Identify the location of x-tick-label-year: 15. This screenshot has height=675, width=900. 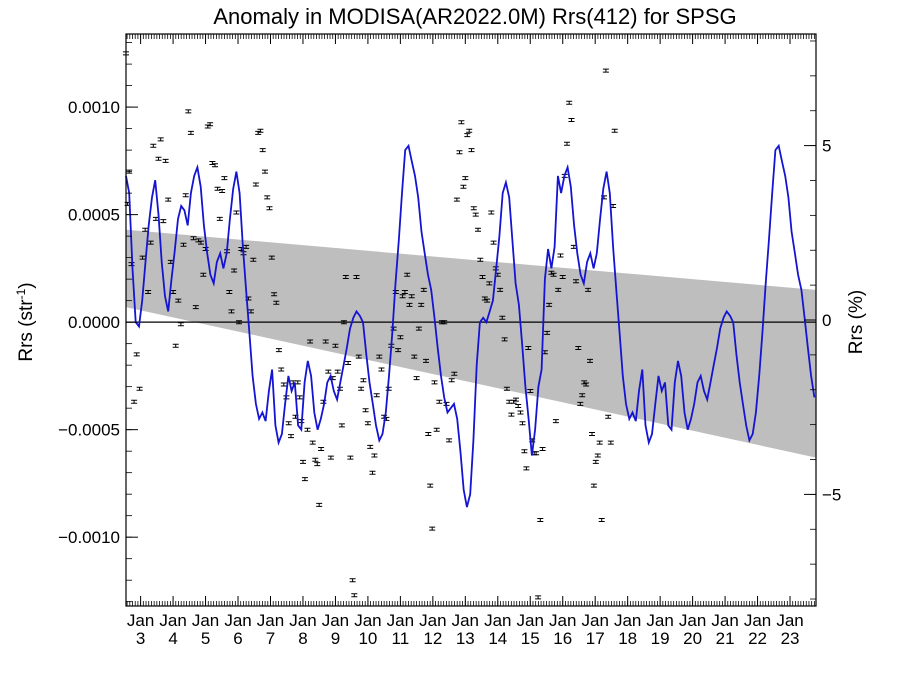
(530, 638).